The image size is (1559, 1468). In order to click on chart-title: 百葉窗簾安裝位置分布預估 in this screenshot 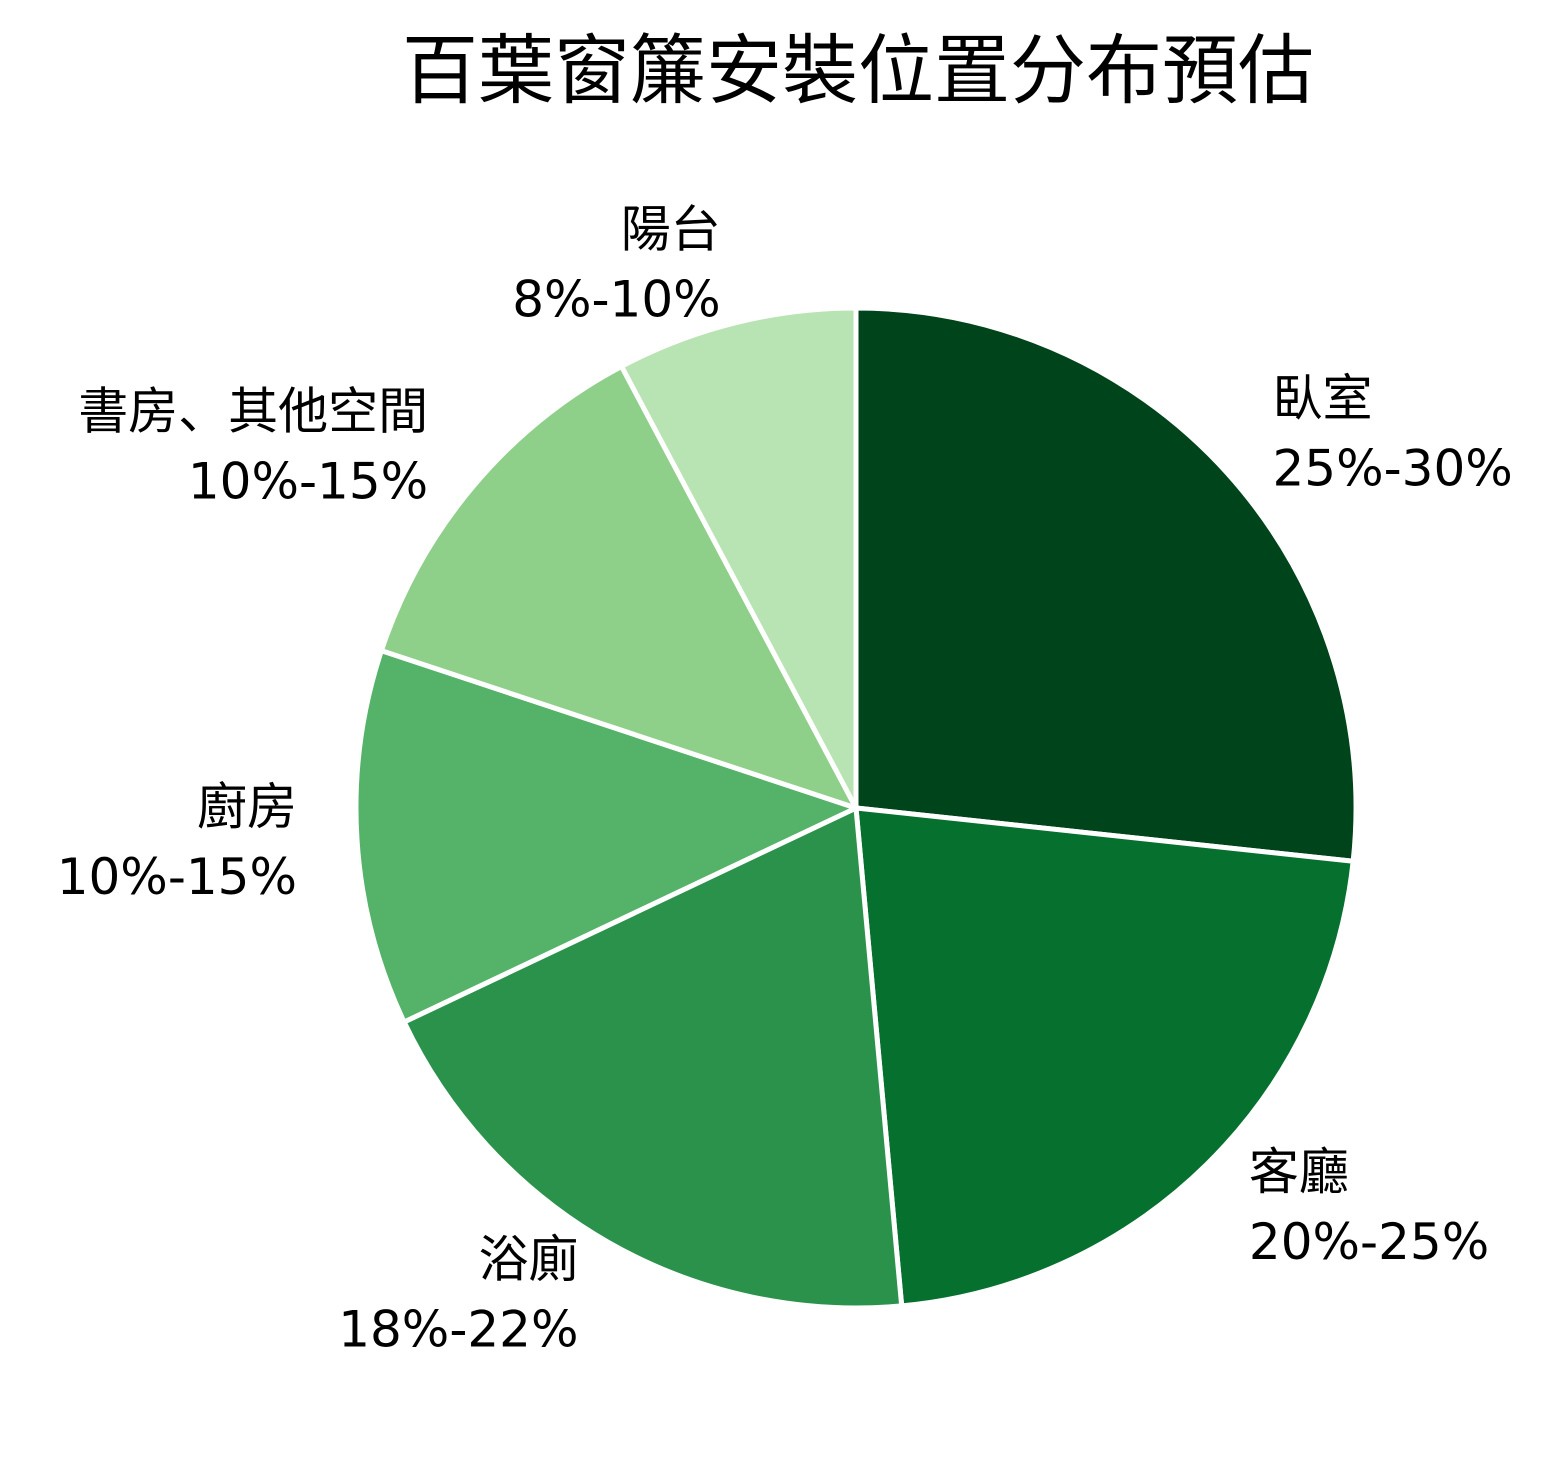, I will do `click(858, 70)`.